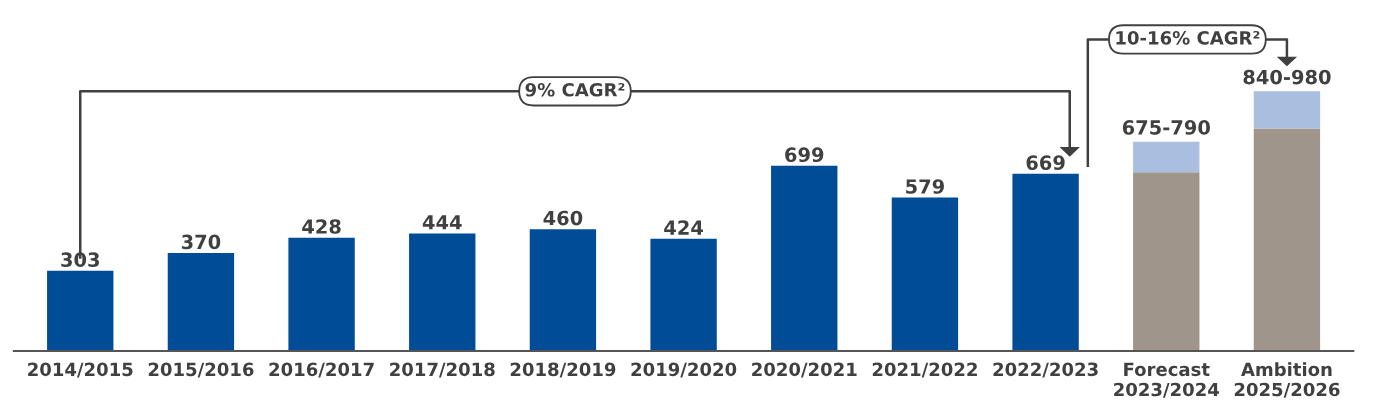  Describe the element at coordinates (924, 370) in the screenshot. I see `x-tick-label: 2021/2022` at that location.